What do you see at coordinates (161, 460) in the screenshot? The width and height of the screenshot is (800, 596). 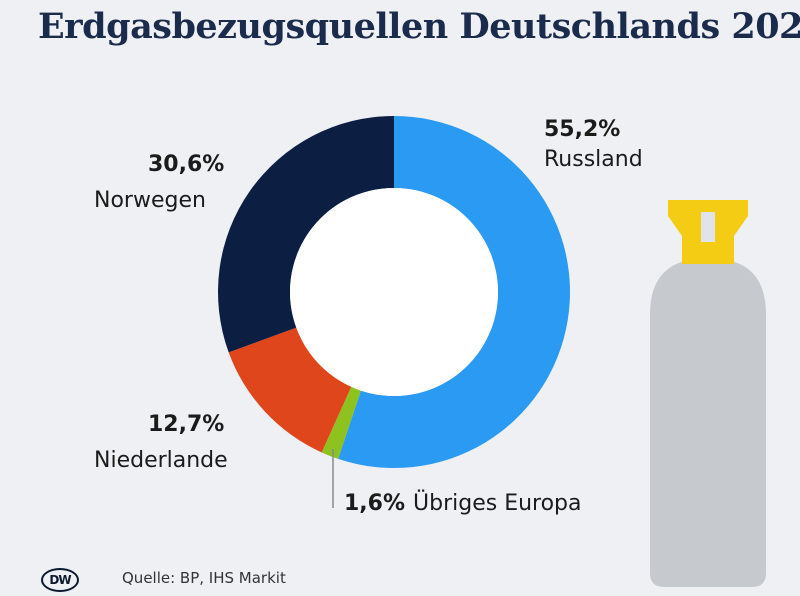 I see `label-niederlande-name: Niederlande` at bounding box center [161, 460].